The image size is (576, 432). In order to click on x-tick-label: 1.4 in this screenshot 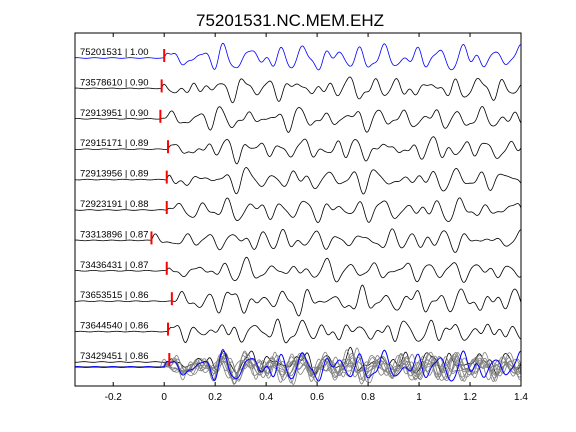, I will do `click(521, 397)`.